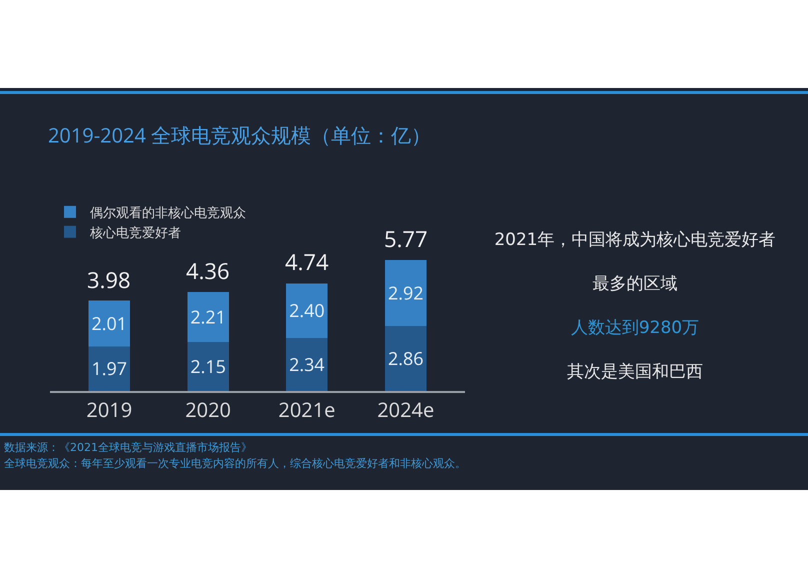 This screenshot has width=808, height=577. What do you see at coordinates (307, 262) in the screenshot?
I see `total-label: 4.74` at bounding box center [307, 262].